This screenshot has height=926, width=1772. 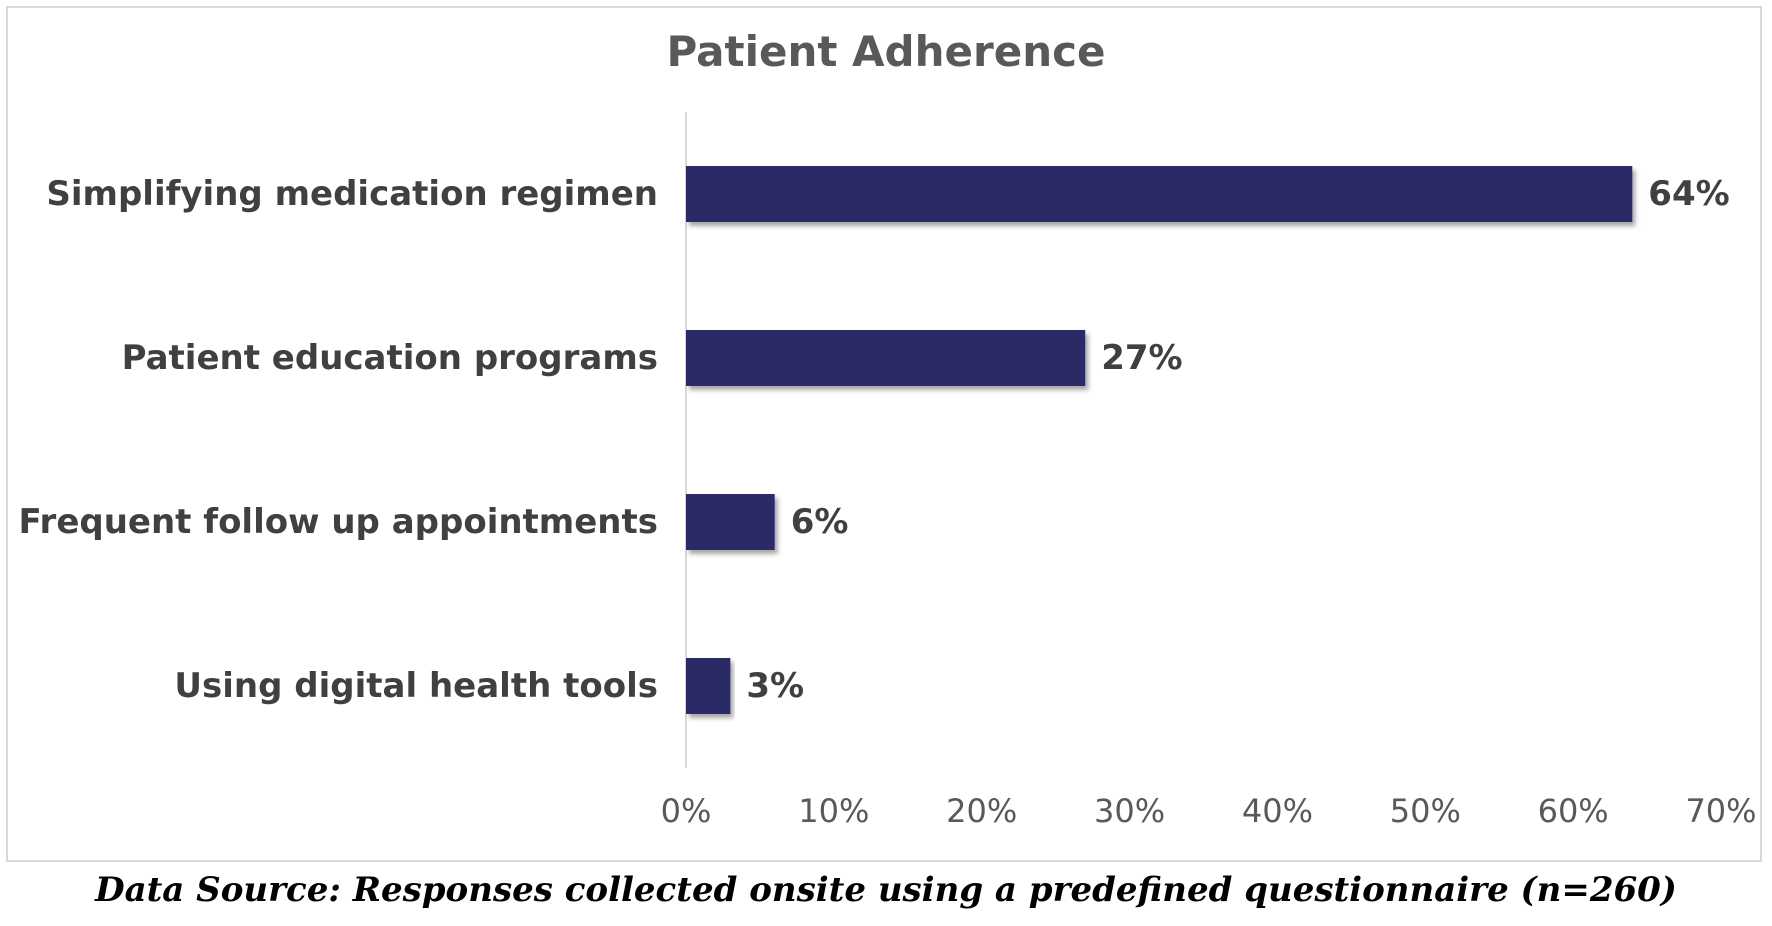 I want to click on chart-title: Patient Adherence, so click(x=886, y=51).